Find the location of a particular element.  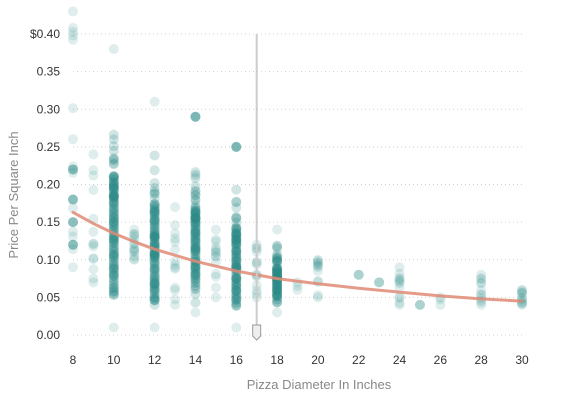

y-axis-title: Price Per Square Inch is located at coordinates (13, 194).